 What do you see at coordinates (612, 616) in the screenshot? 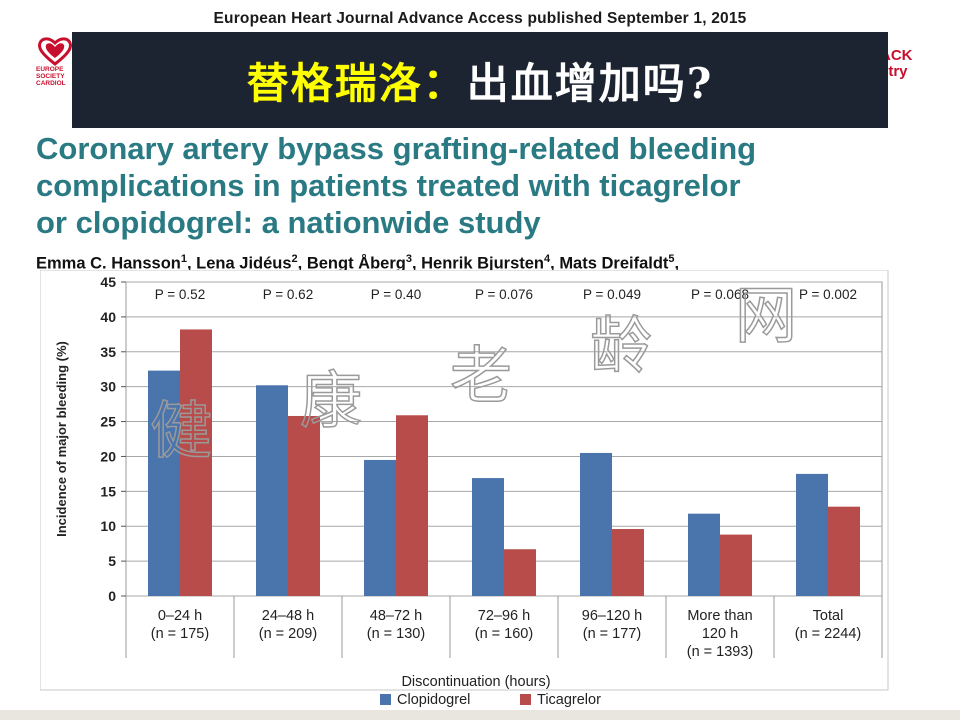
I see `x-tick-label: 96–120 h` at bounding box center [612, 616].